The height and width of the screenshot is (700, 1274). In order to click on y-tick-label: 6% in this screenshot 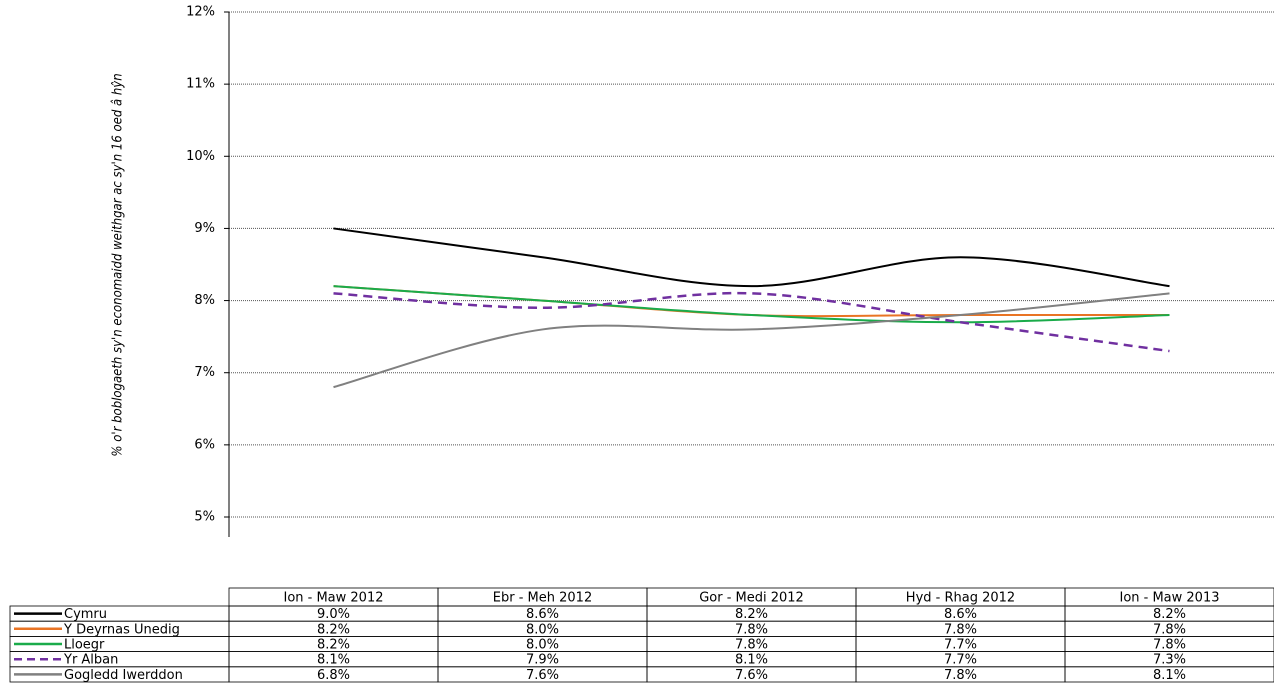, I will do `click(204, 444)`.